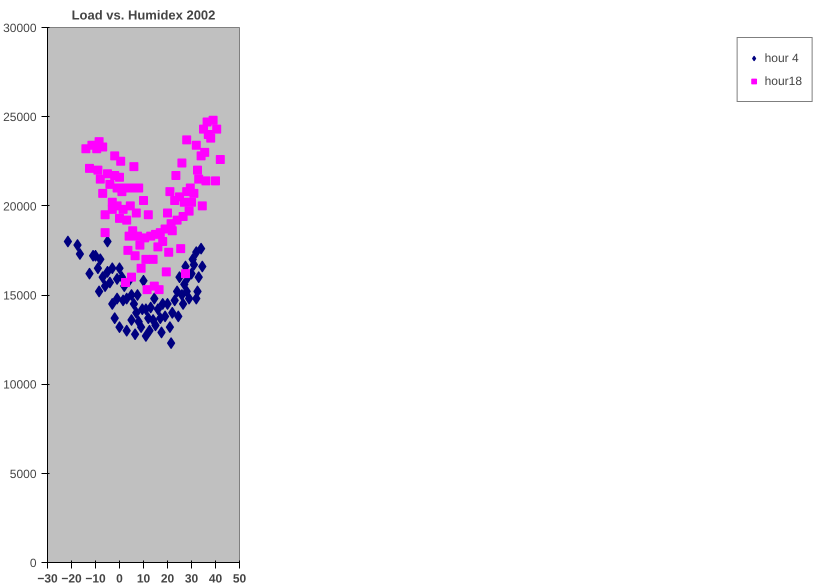 Image resolution: width=823 pixels, height=585 pixels. What do you see at coordinates (783, 81) in the screenshot?
I see `legend-label: hour18` at bounding box center [783, 81].